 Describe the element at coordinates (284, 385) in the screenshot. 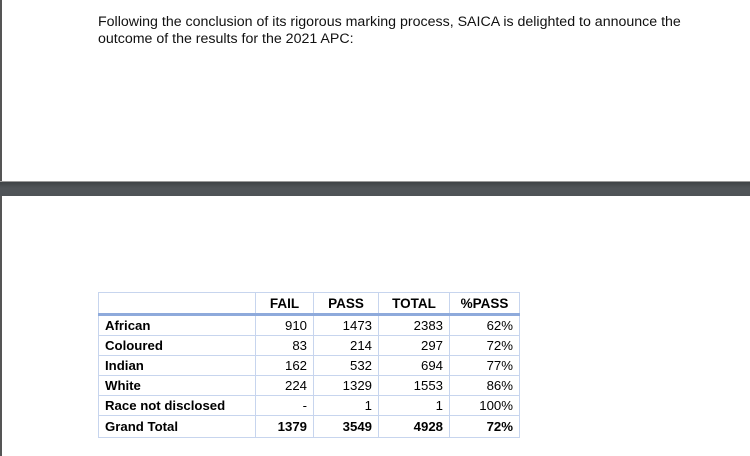

I see `fail-cell: 224` at that location.